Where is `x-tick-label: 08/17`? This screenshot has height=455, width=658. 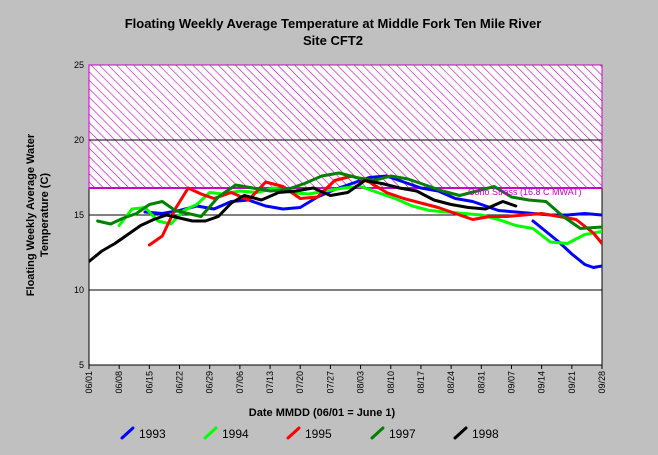
x-tick-label: 08/17 is located at coordinates (421, 382).